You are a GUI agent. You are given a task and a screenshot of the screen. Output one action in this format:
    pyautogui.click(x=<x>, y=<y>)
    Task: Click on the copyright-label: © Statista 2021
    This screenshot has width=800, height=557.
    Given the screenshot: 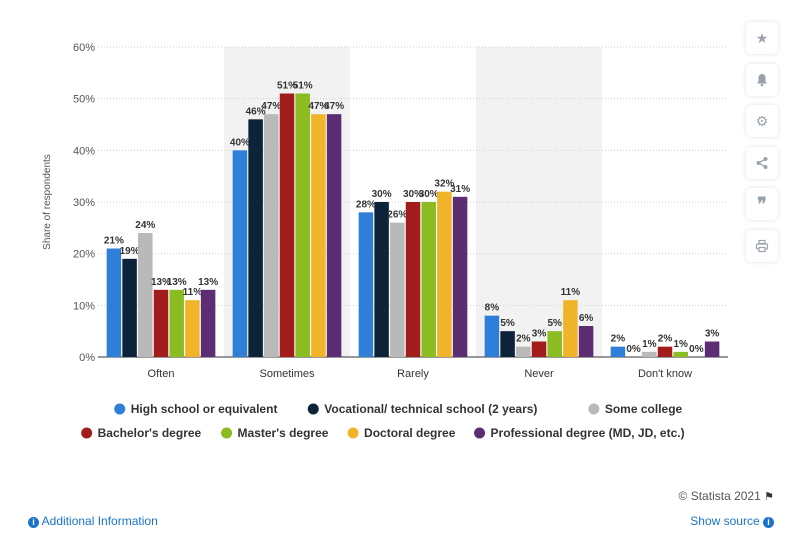 What is the action you would take?
    pyautogui.click(x=719, y=496)
    